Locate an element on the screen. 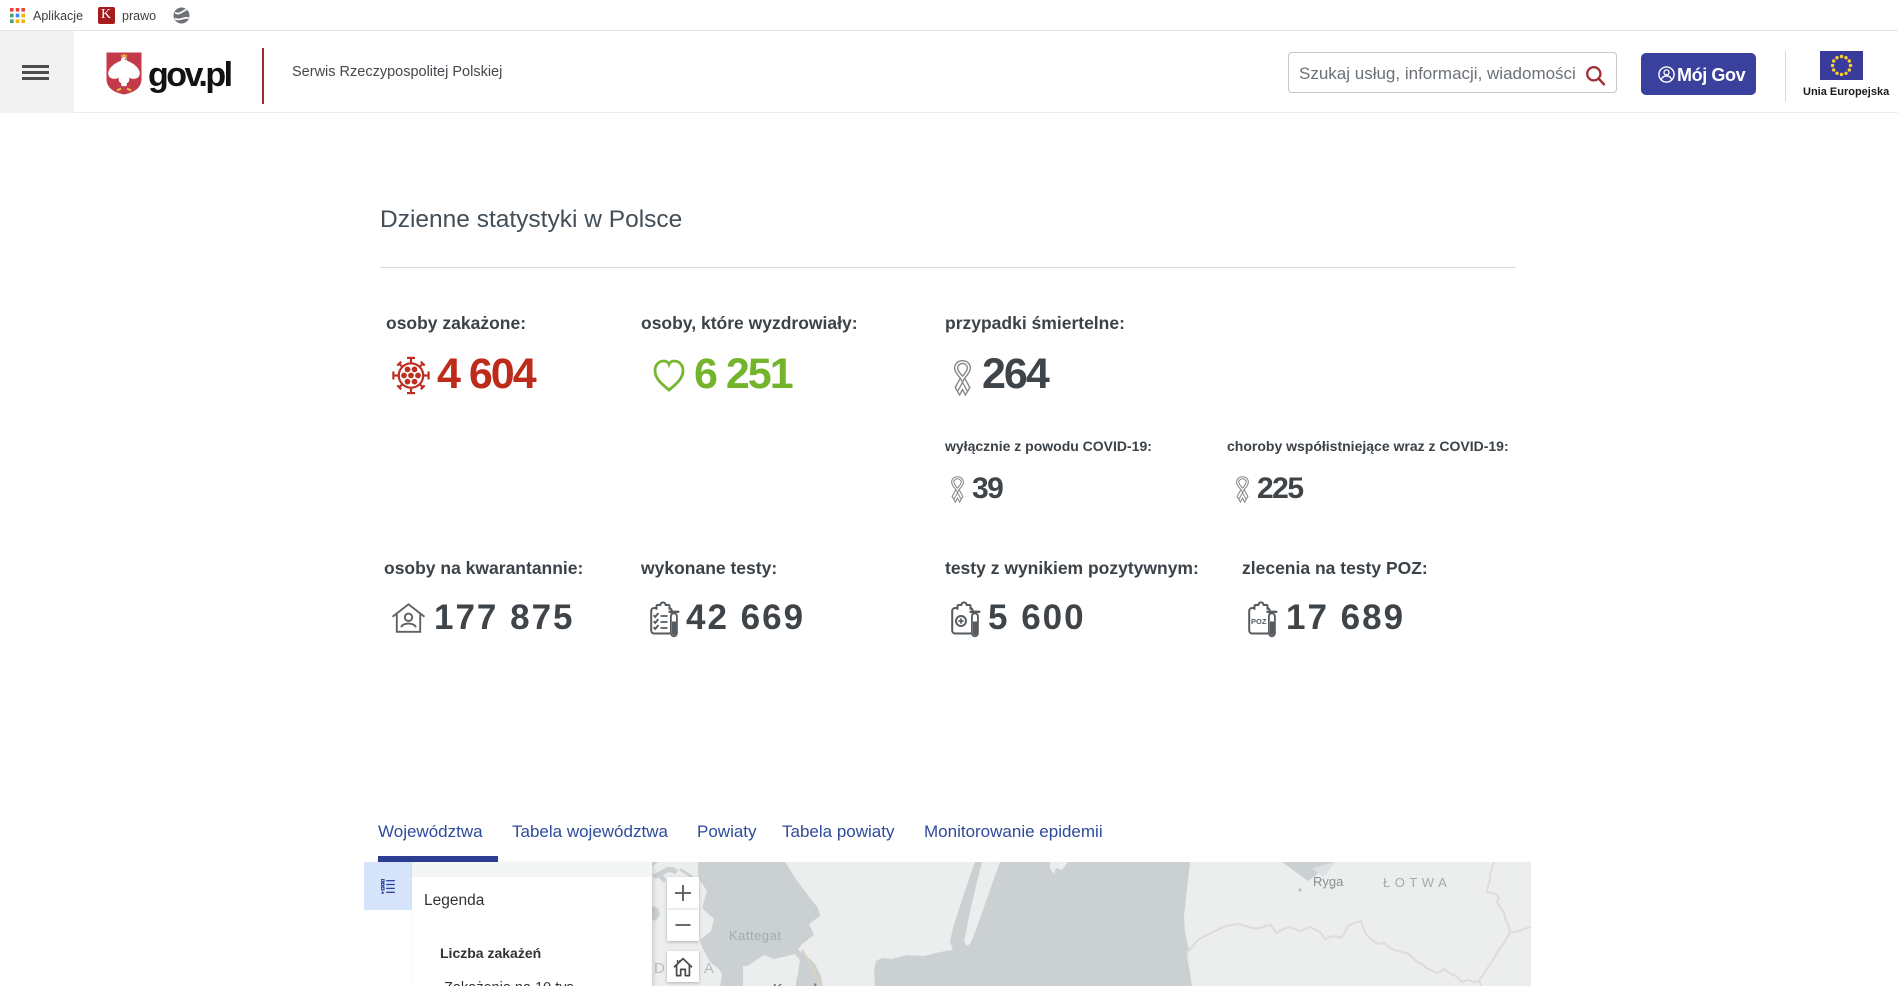  svg-text: Kopenhaga is located at coordinates (809, 983).